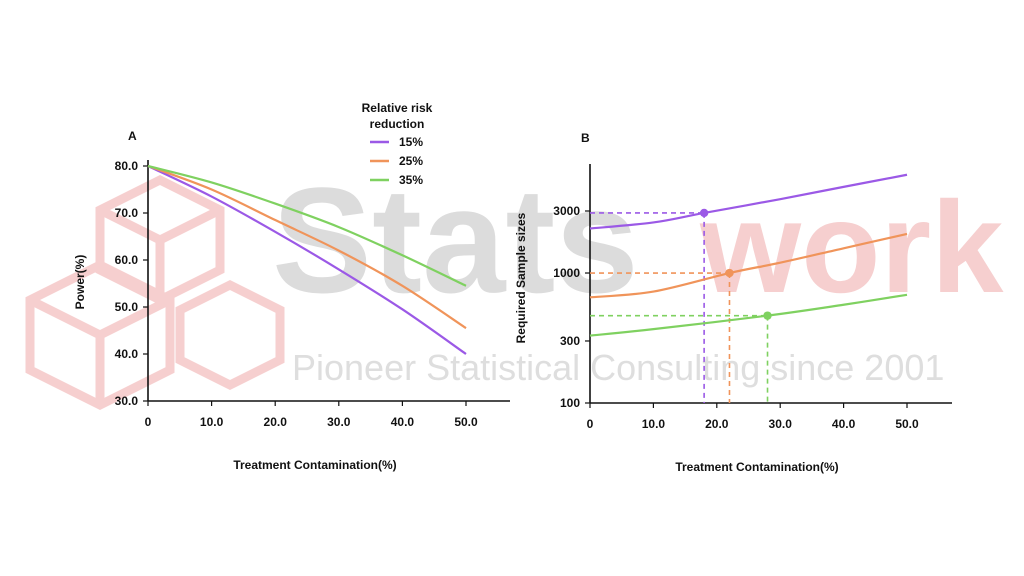 The height and width of the screenshot is (576, 1024). What do you see at coordinates (679, 307) in the screenshot?
I see `panel-b-guides` at bounding box center [679, 307].